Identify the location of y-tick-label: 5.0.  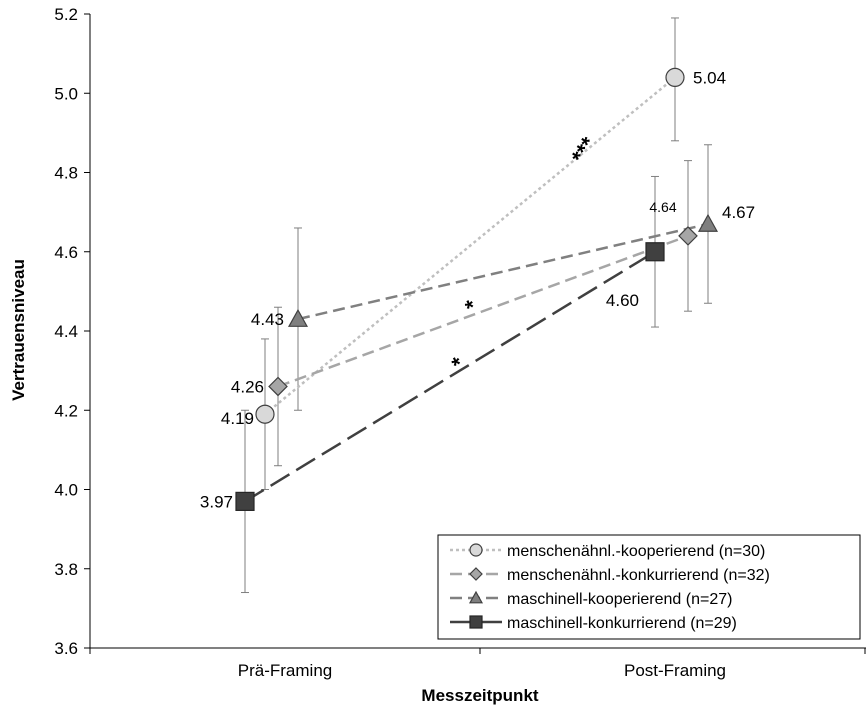
(66, 93).